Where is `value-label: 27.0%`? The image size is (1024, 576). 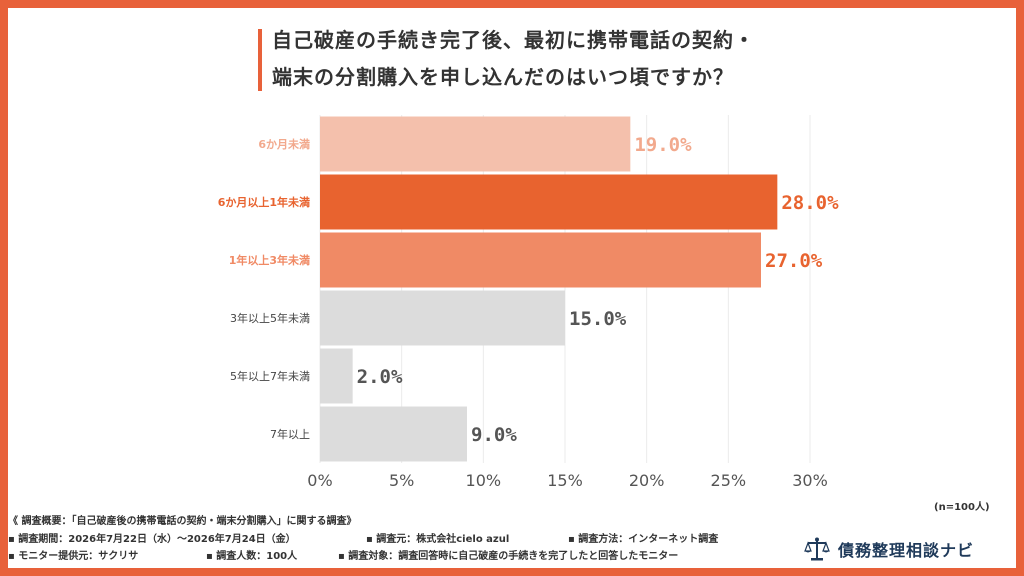
value-label: 27.0% is located at coordinates (794, 261).